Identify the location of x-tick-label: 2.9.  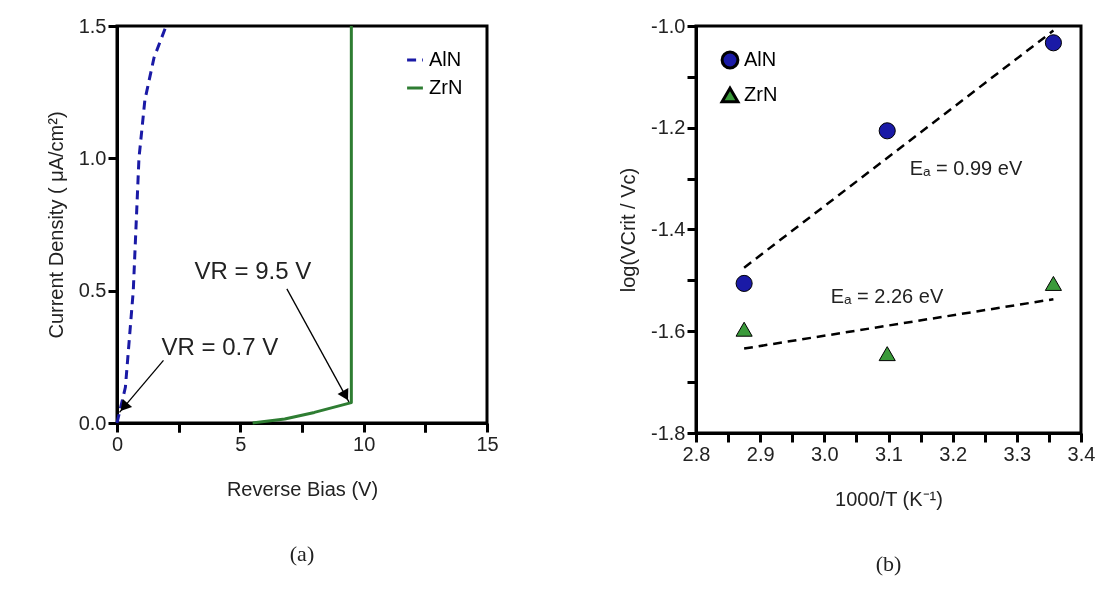
(760, 453).